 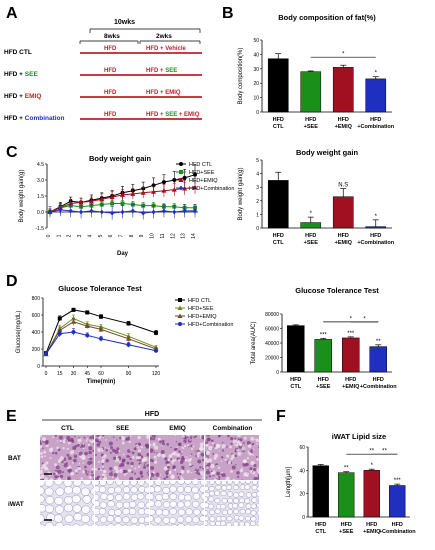 What do you see at coordinates (45, 118) in the screenshot?
I see `group-label-suffix: Combination` at bounding box center [45, 118].